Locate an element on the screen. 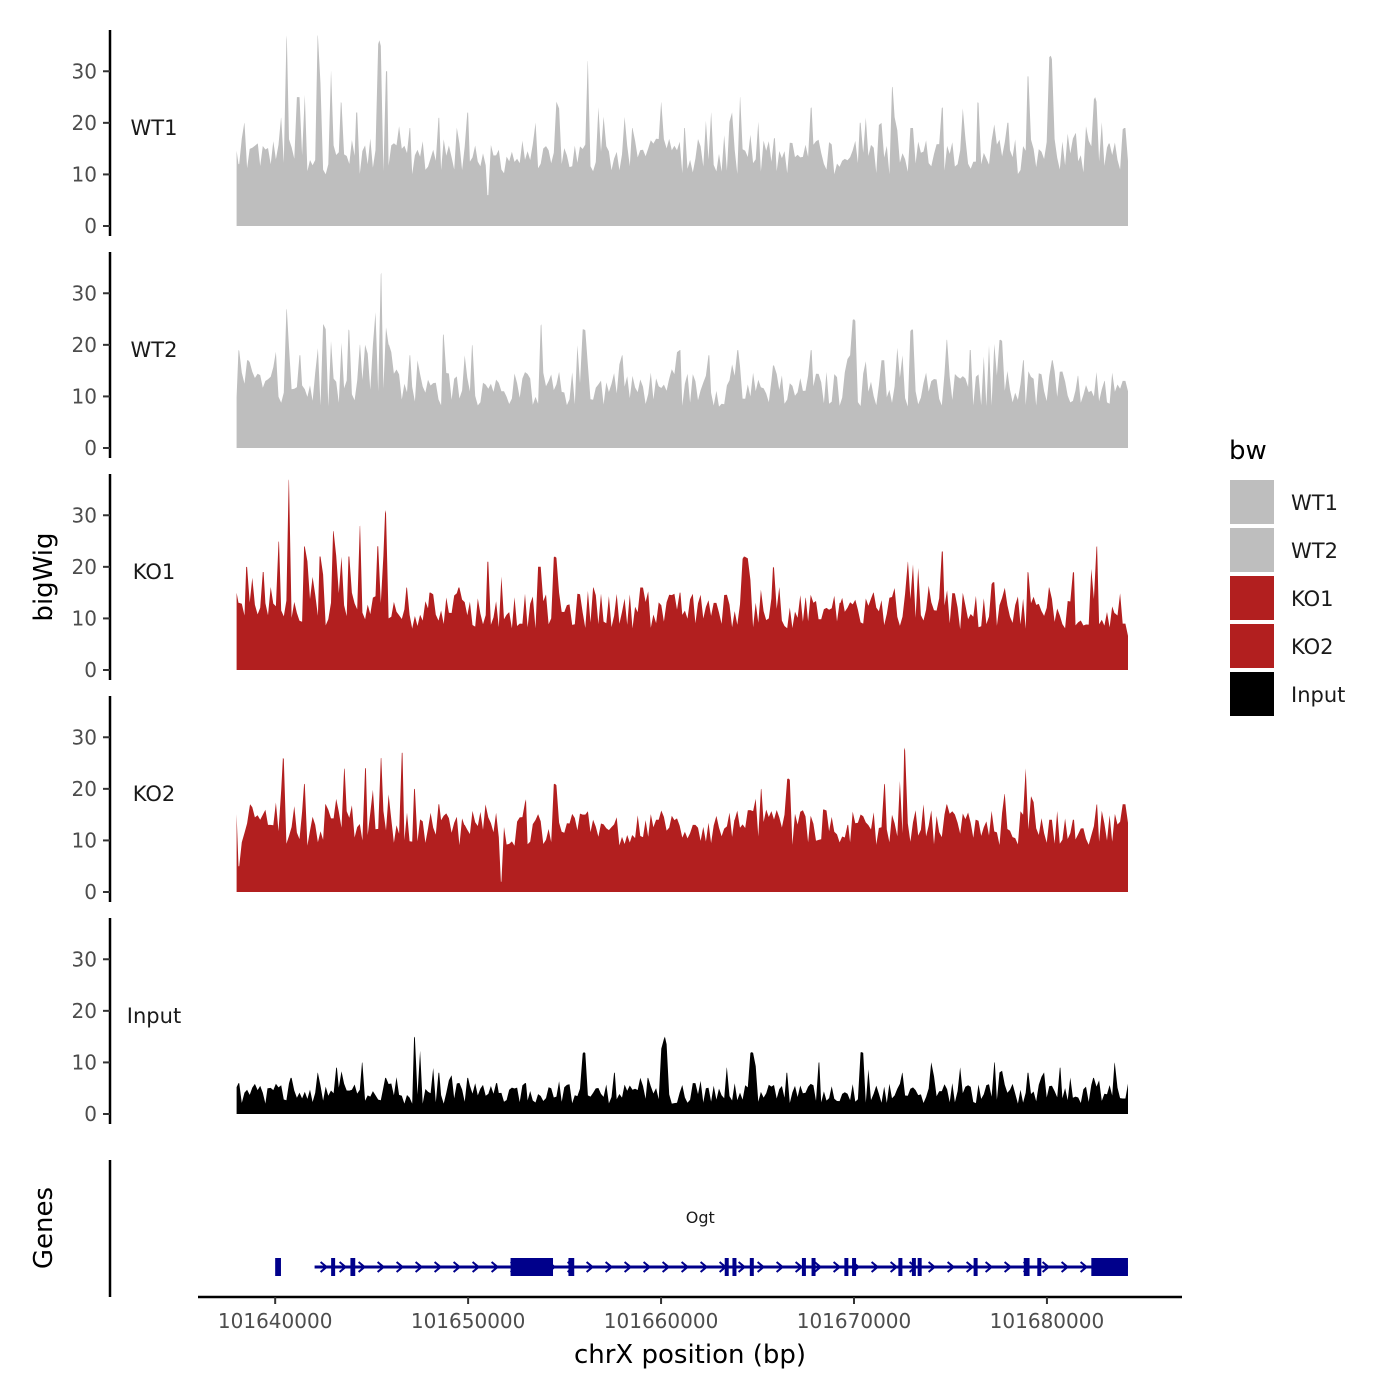  legend-label-wt1: WT1 is located at coordinates (1314, 503).